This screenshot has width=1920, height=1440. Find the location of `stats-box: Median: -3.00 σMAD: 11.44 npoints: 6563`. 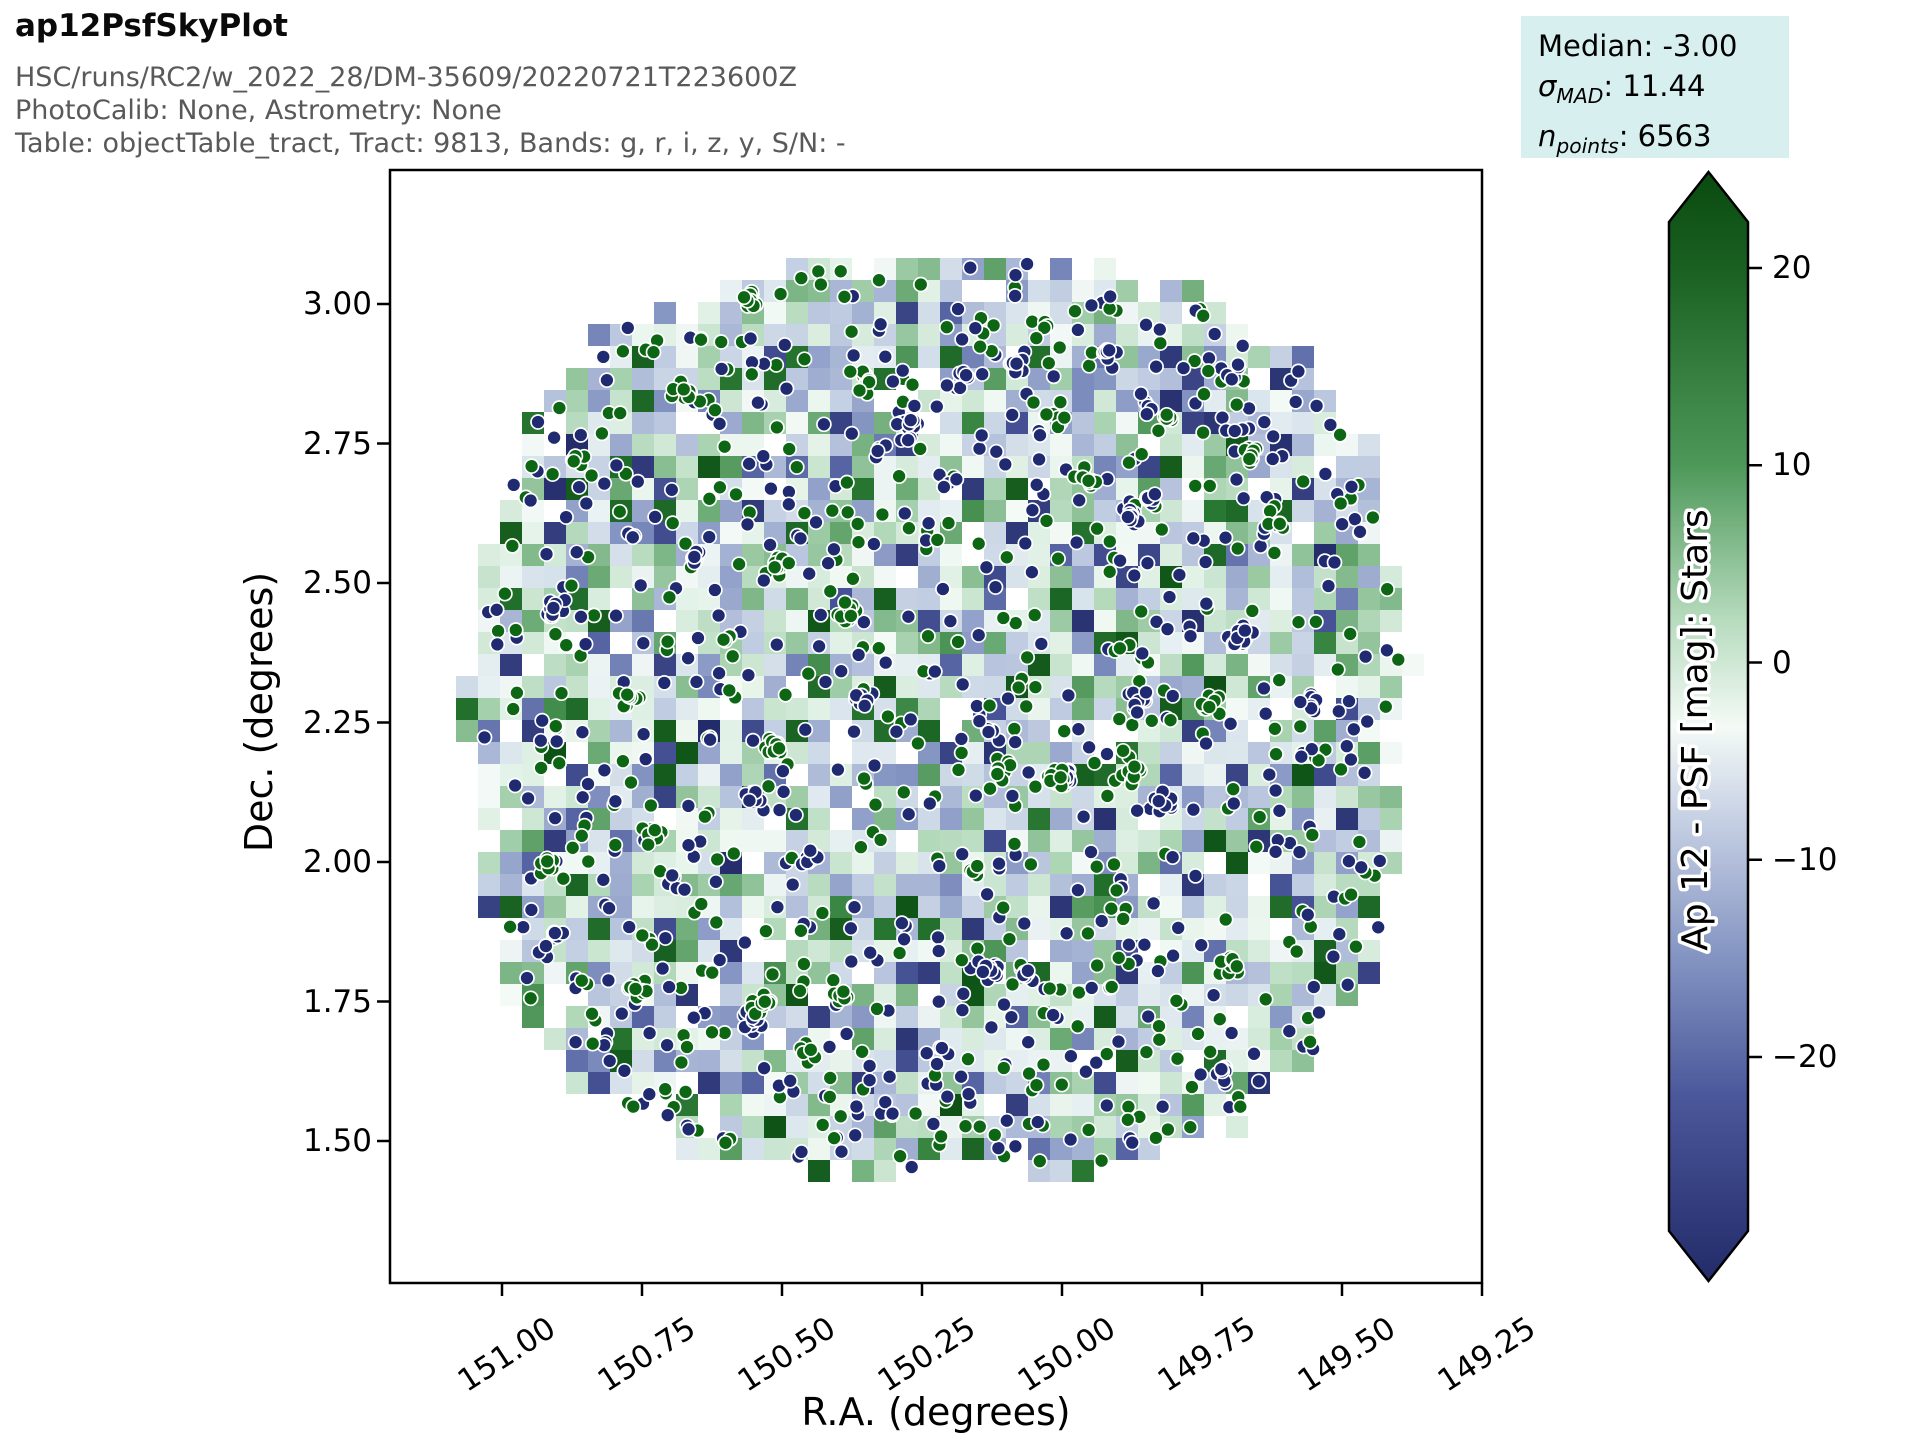

stats-box: Median: -3.00 σMAD: 11.44 npoints: 6563 is located at coordinates (1655, 87).